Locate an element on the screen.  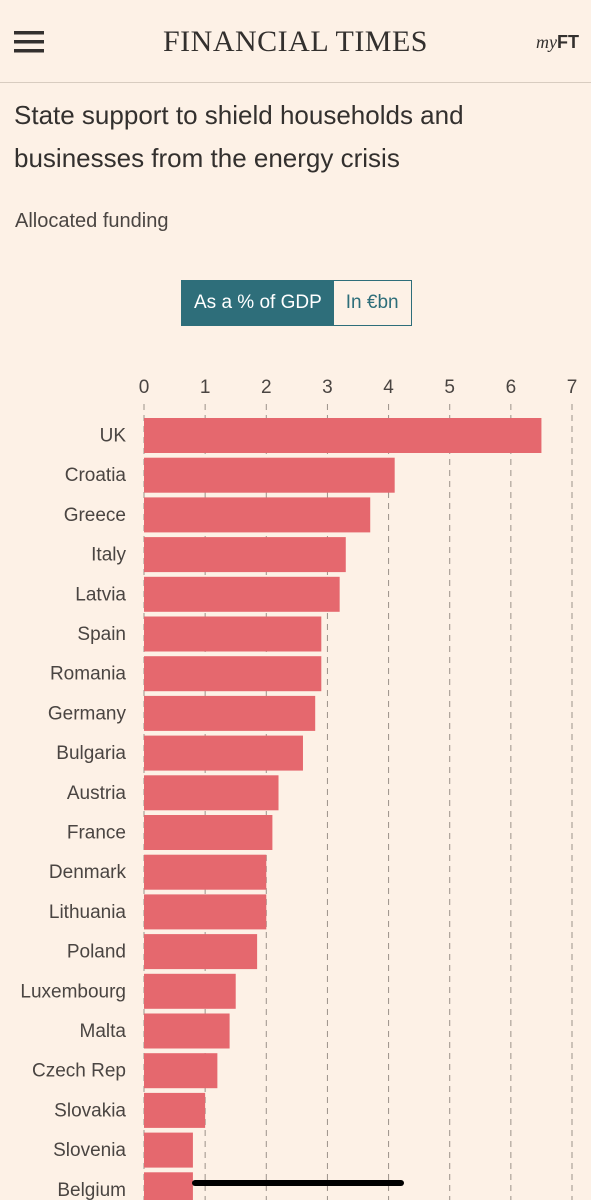
y-tick-label: Denmark is located at coordinates (88, 872).